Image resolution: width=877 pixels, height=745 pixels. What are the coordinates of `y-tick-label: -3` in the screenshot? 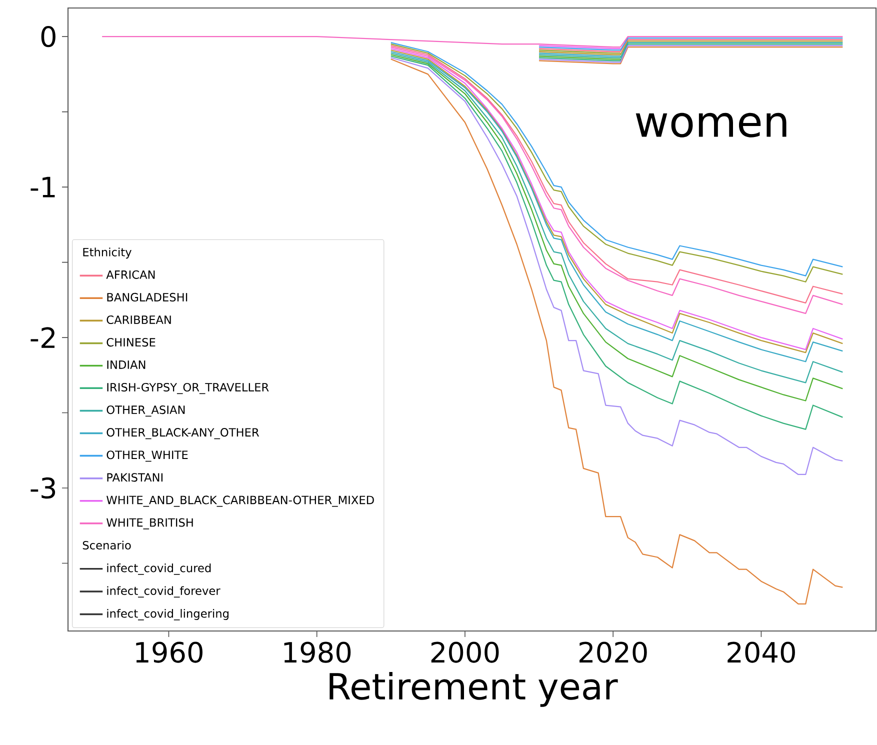 It's located at (43, 488).